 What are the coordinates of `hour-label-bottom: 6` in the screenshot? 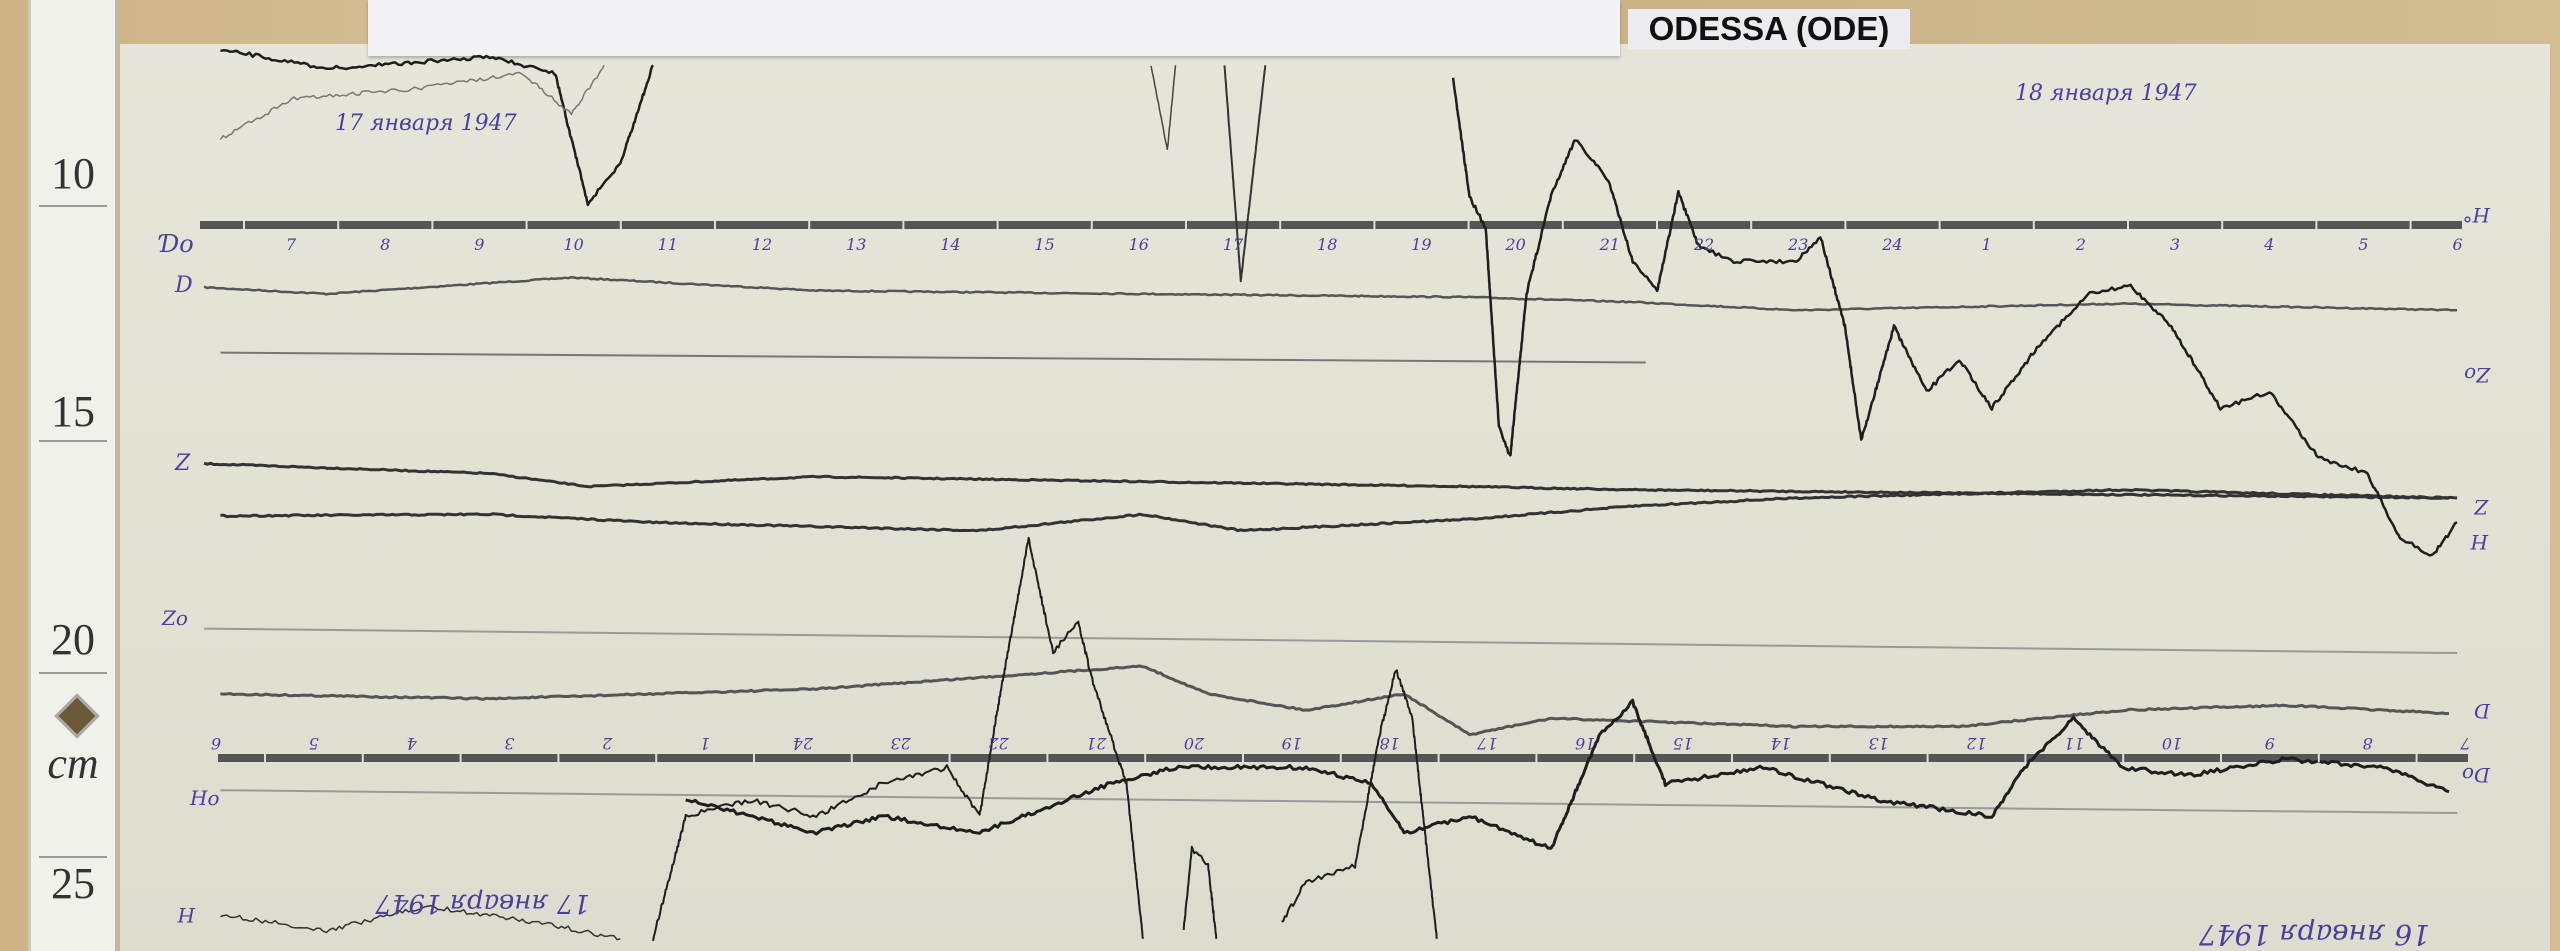 It's located at (216, 743).